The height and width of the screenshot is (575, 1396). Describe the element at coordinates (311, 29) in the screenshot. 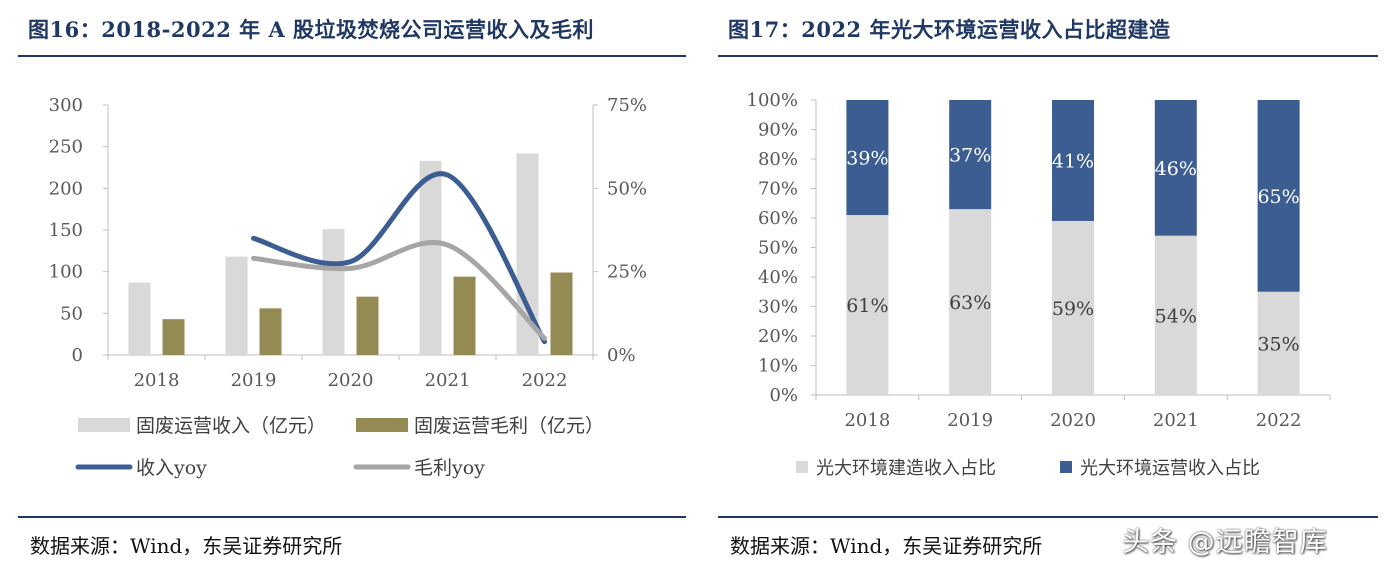

I see `left-figure-title: 图16：2018-2022 年 A 股垃圾焚烧公司运营收入及毛利` at that location.